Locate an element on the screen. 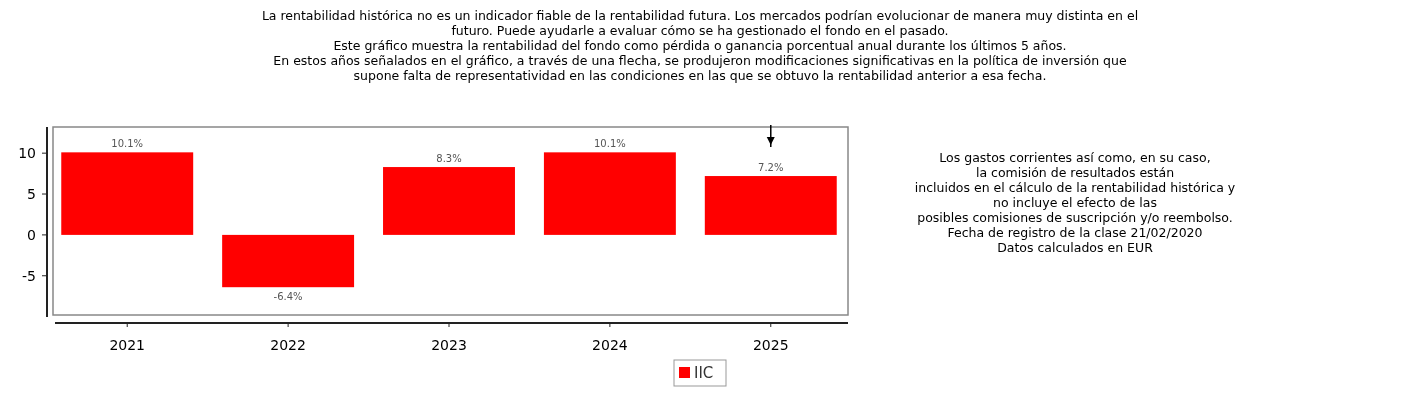 The height and width of the screenshot is (410, 1425). y-tick-label: 10 is located at coordinates (27, 153).